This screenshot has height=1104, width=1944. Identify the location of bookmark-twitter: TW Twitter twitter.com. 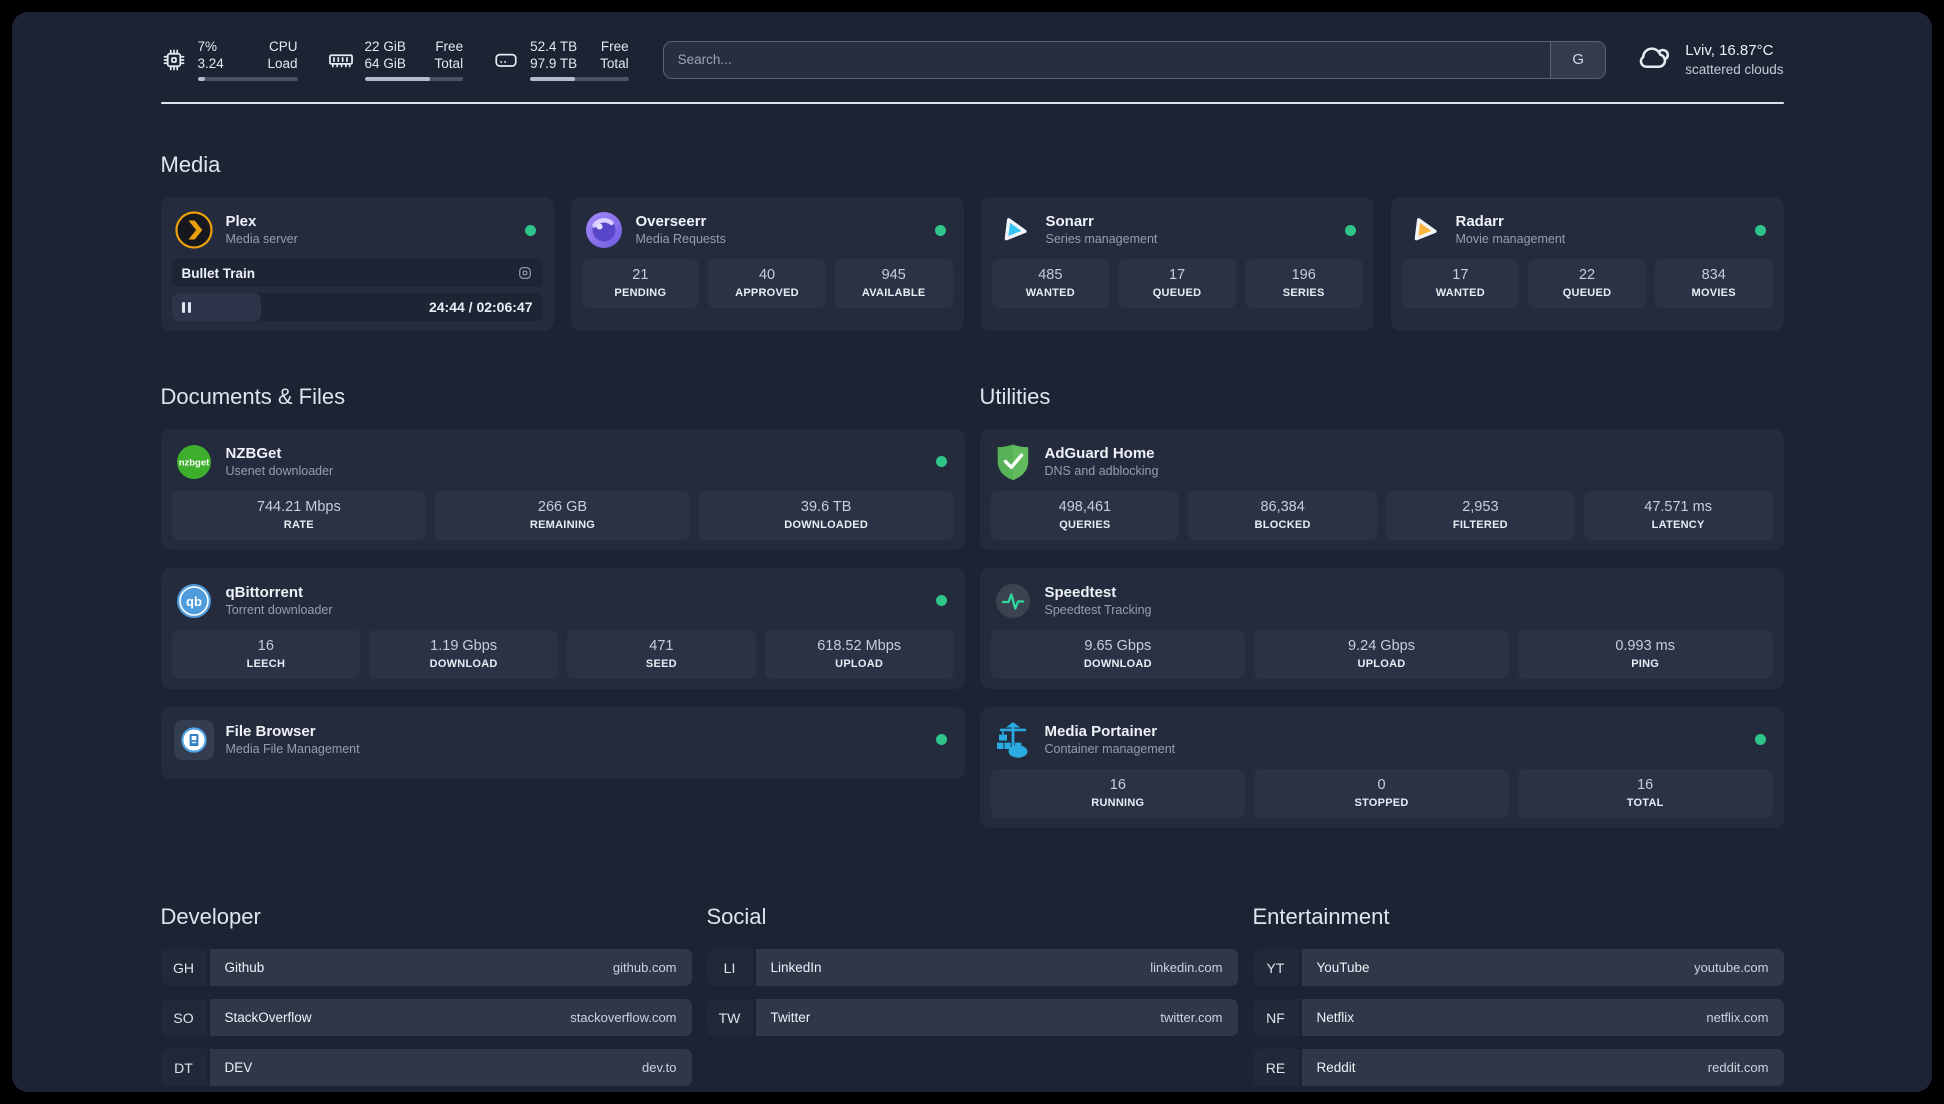
(972, 1018).